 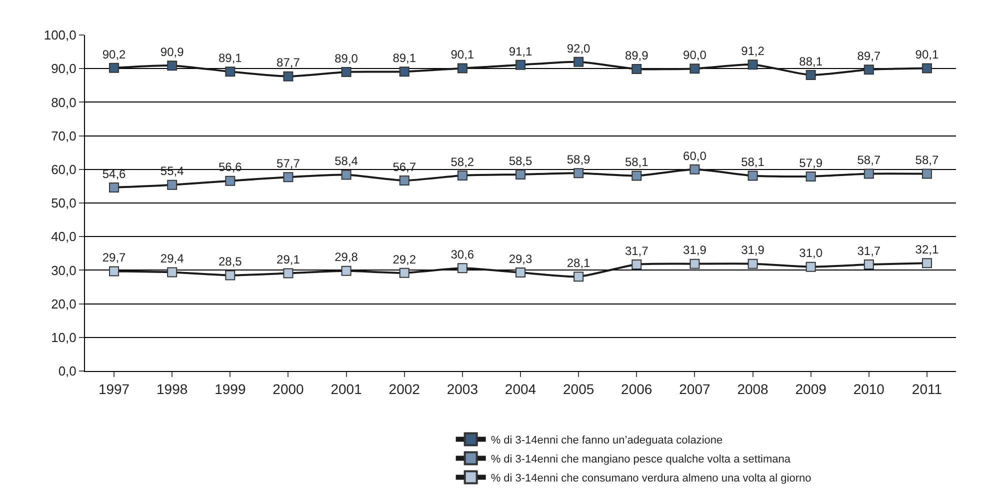 I want to click on legend-label: % di 3-14enni che fanno un’adeguata colazione, so click(x=606, y=440).